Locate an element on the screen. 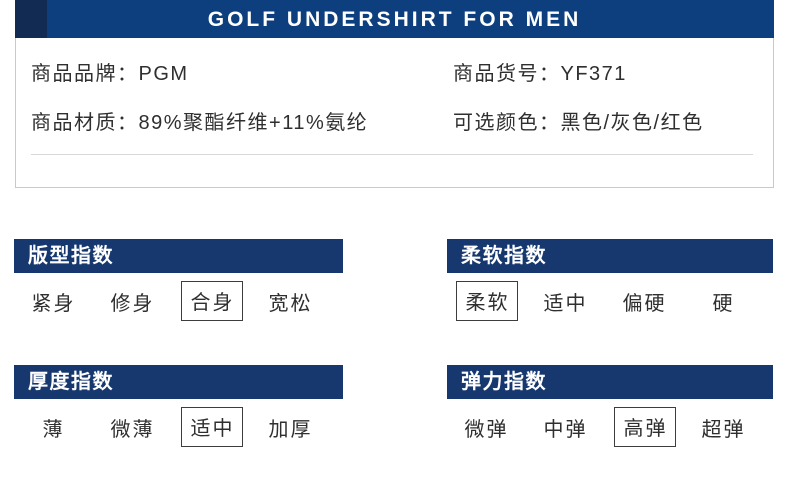 This screenshot has width=790, height=479. option-label: 微弹 is located at coordinates (486, 429).